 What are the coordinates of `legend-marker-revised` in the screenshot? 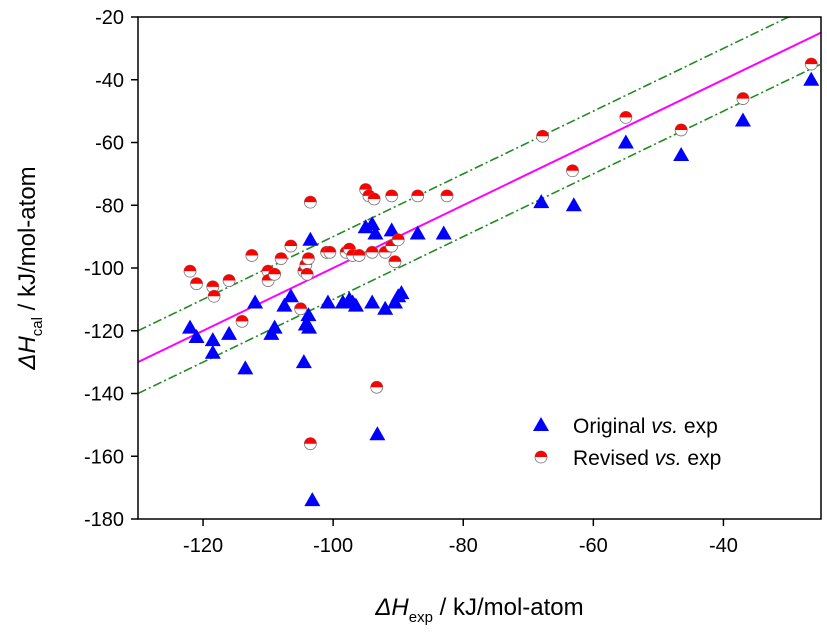 It's located at (541, 457).